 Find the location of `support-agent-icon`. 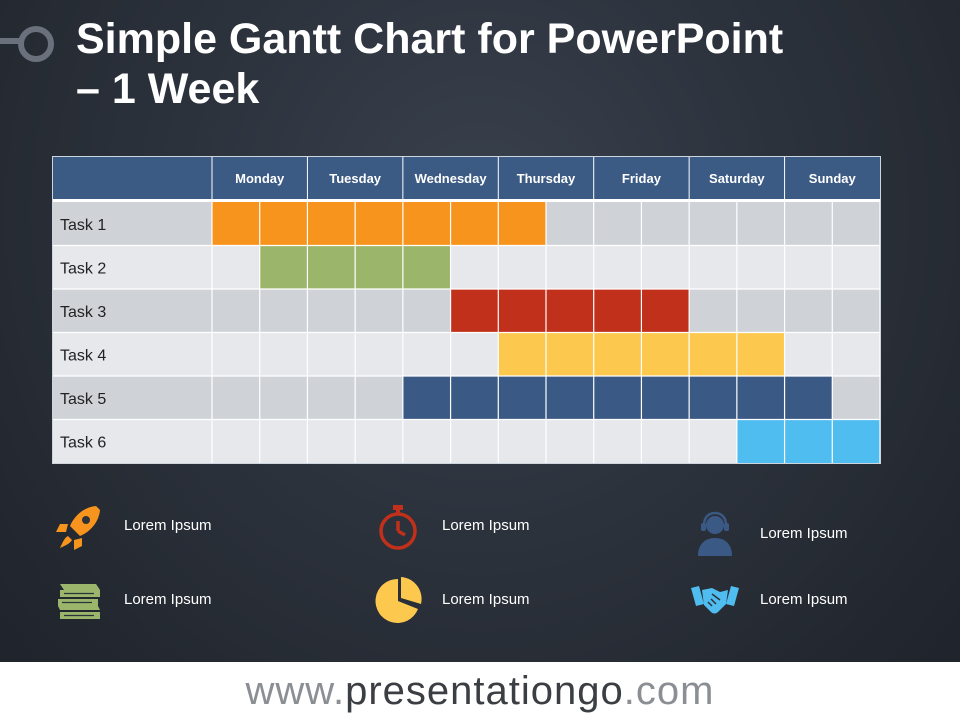

support-agent-icon is located at coordinates (715, 535).